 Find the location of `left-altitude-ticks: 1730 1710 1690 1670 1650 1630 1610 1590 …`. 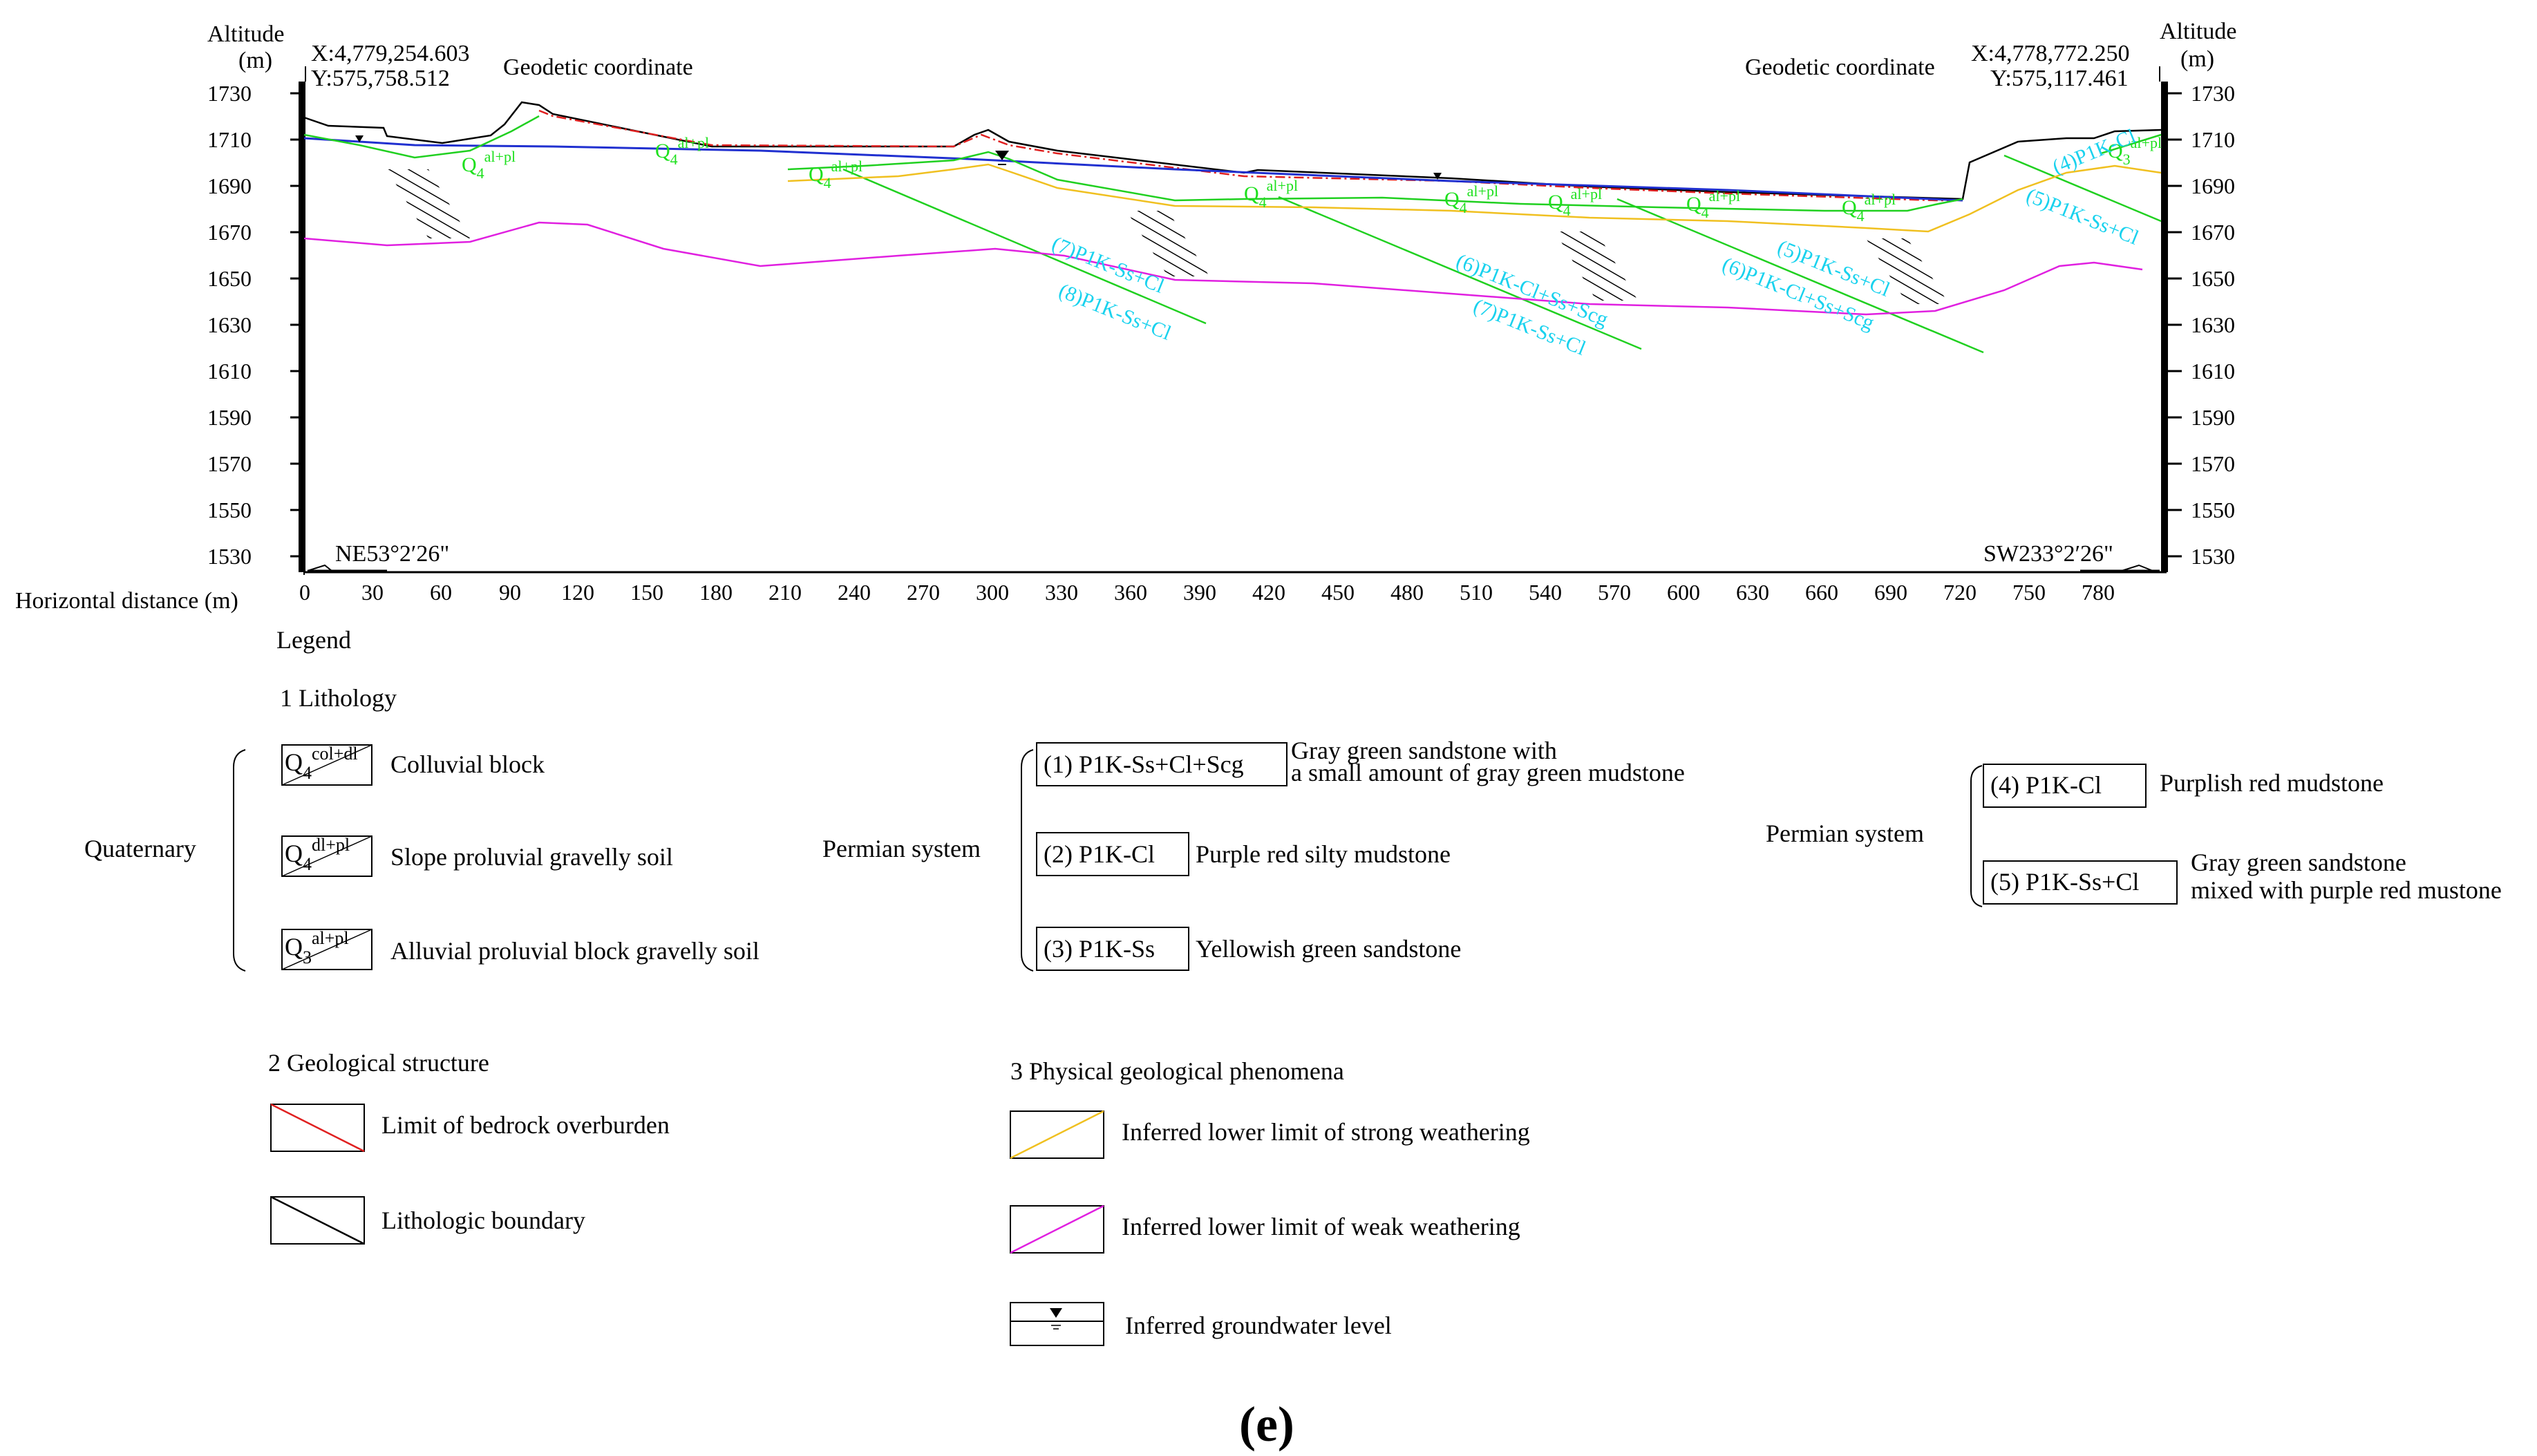

left-altitude-ticks: 1730 1710 1690 1670 1650 1630 1610 1590 … is located at coordinates (229, 325).